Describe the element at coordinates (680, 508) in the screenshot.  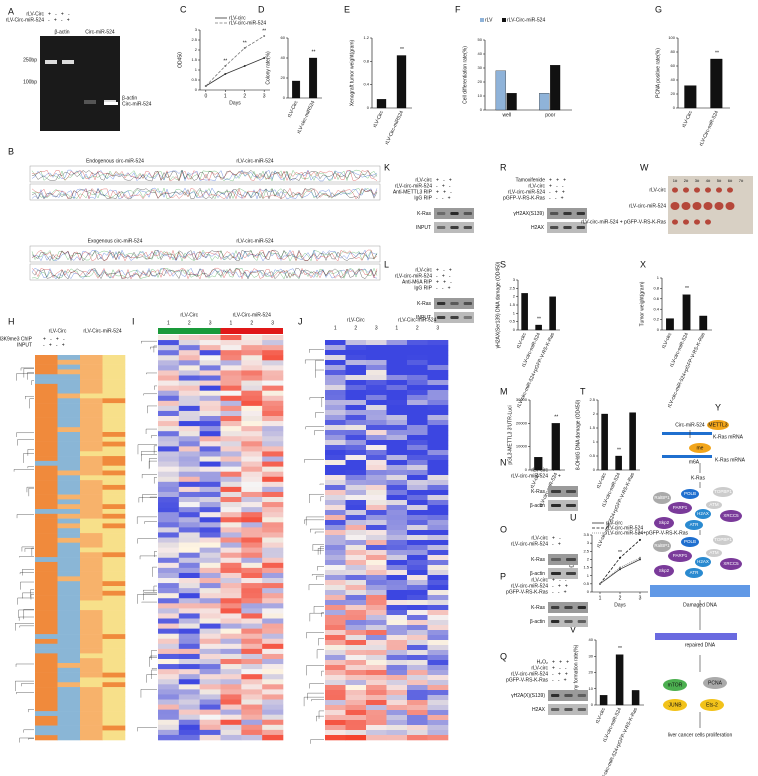
I see `protein` at that location.